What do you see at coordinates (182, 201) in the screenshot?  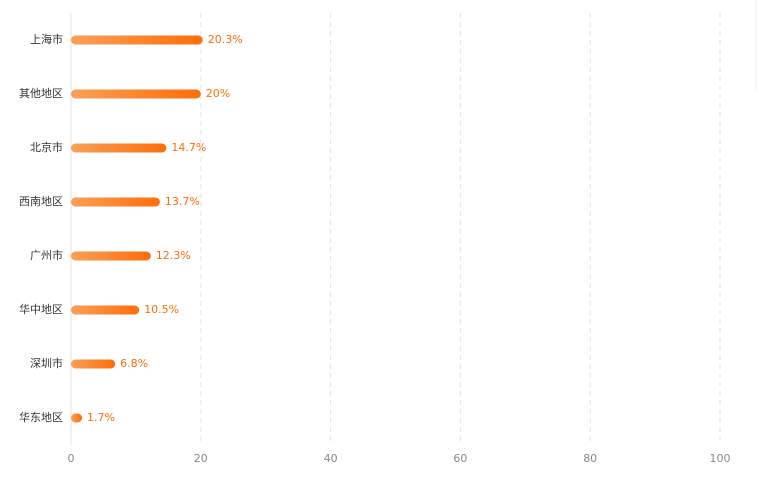 I see `value-label: 13.7%` at bounding box center [182, 201].